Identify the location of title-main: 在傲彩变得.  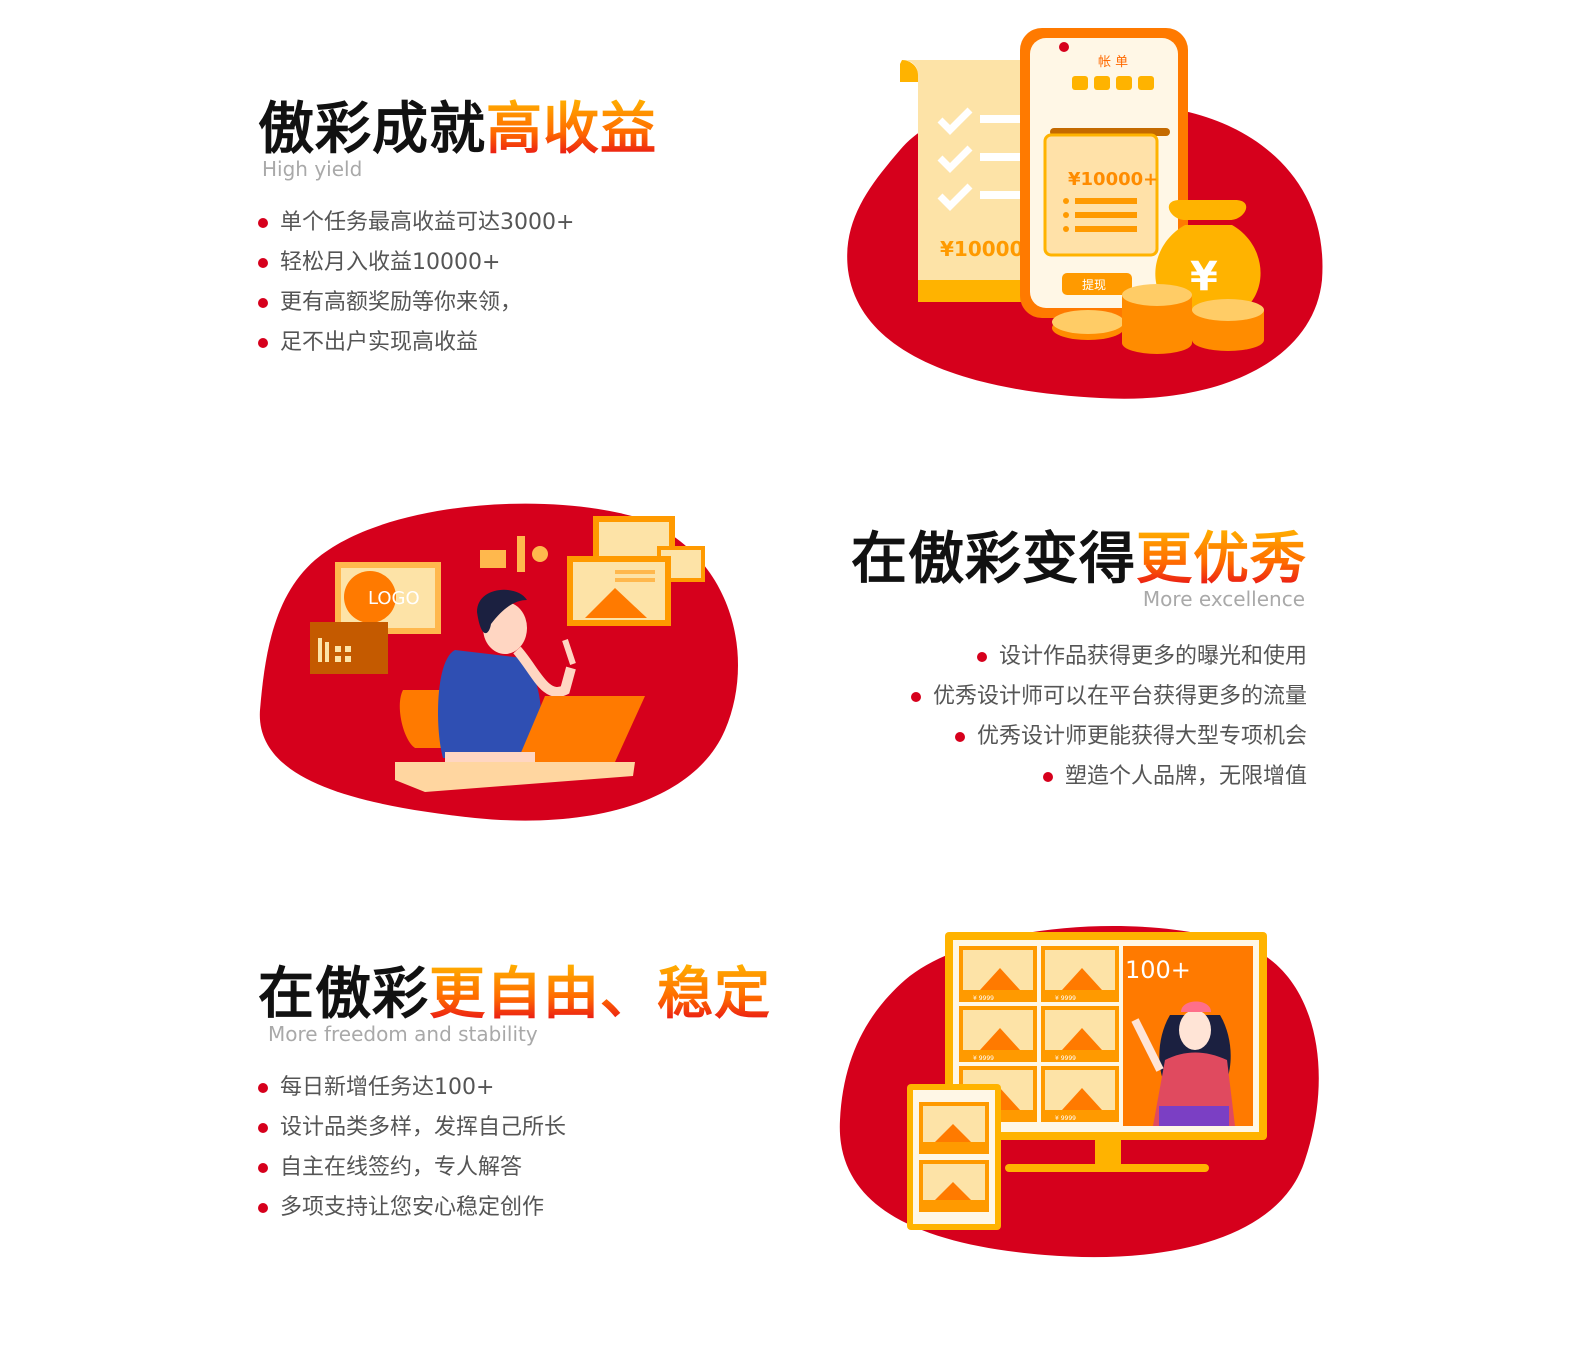
(993, 559).